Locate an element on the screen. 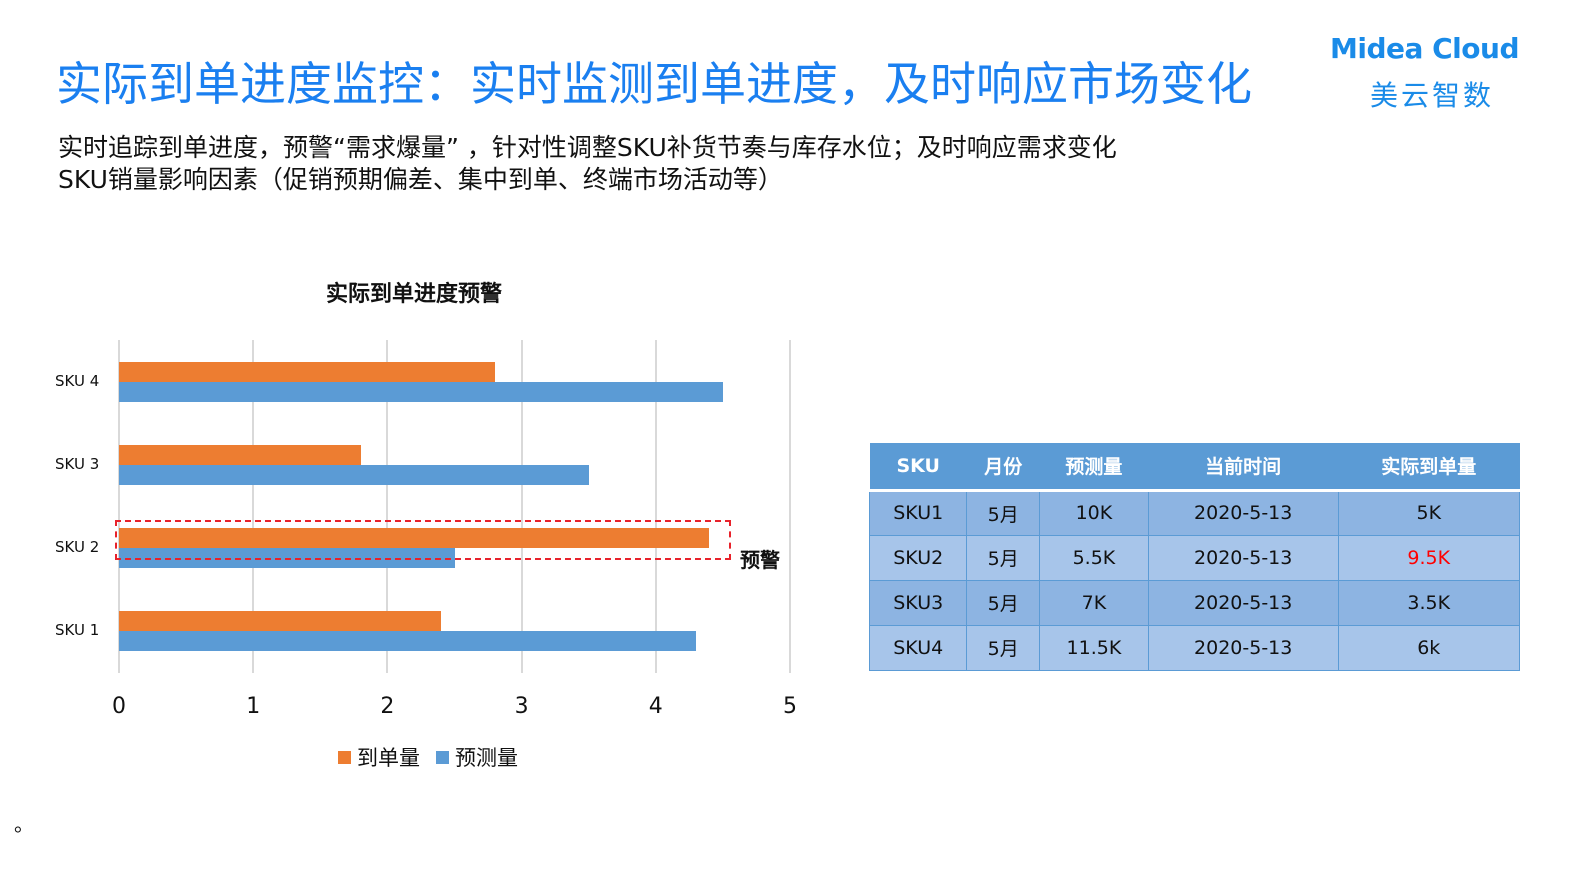  warning-label: 预警 is located at coordinates (760, 560).